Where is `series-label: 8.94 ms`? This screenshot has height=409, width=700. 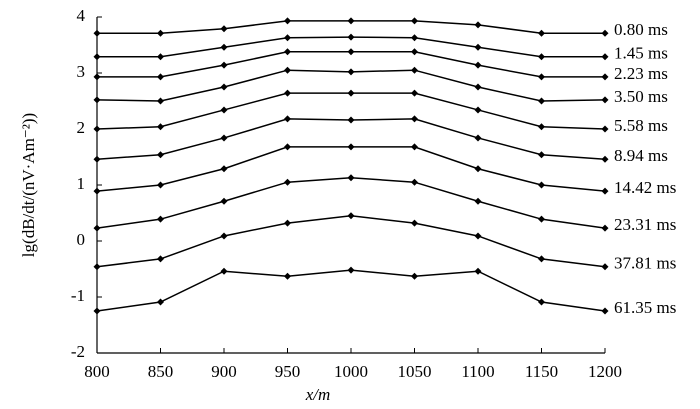
series-label: 8.94 ms is located at coordinates (641, 155).